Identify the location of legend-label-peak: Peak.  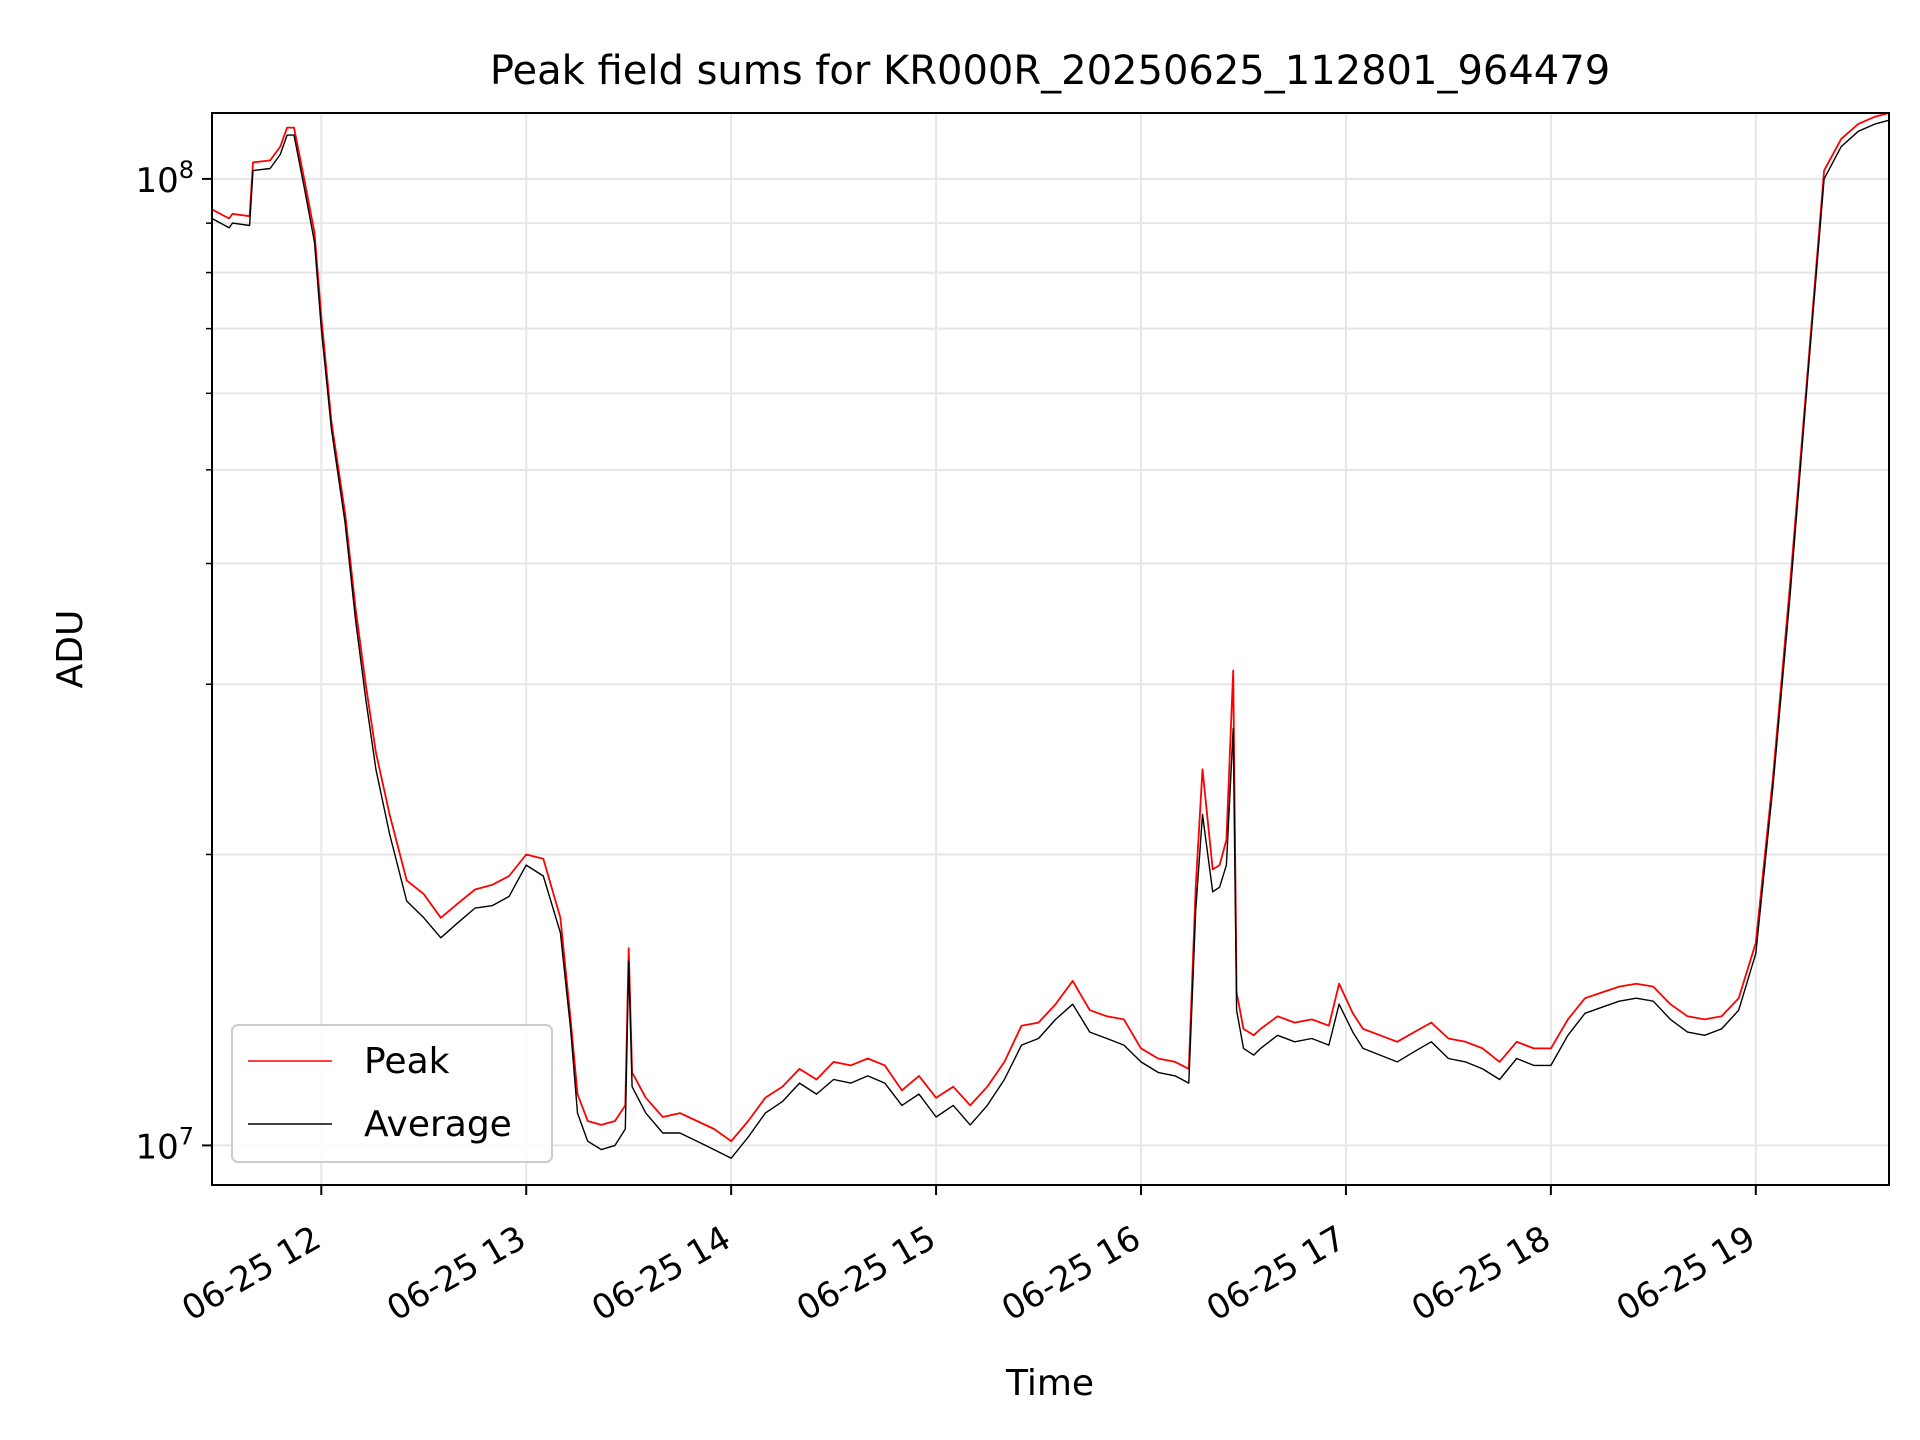
(407, 1061).